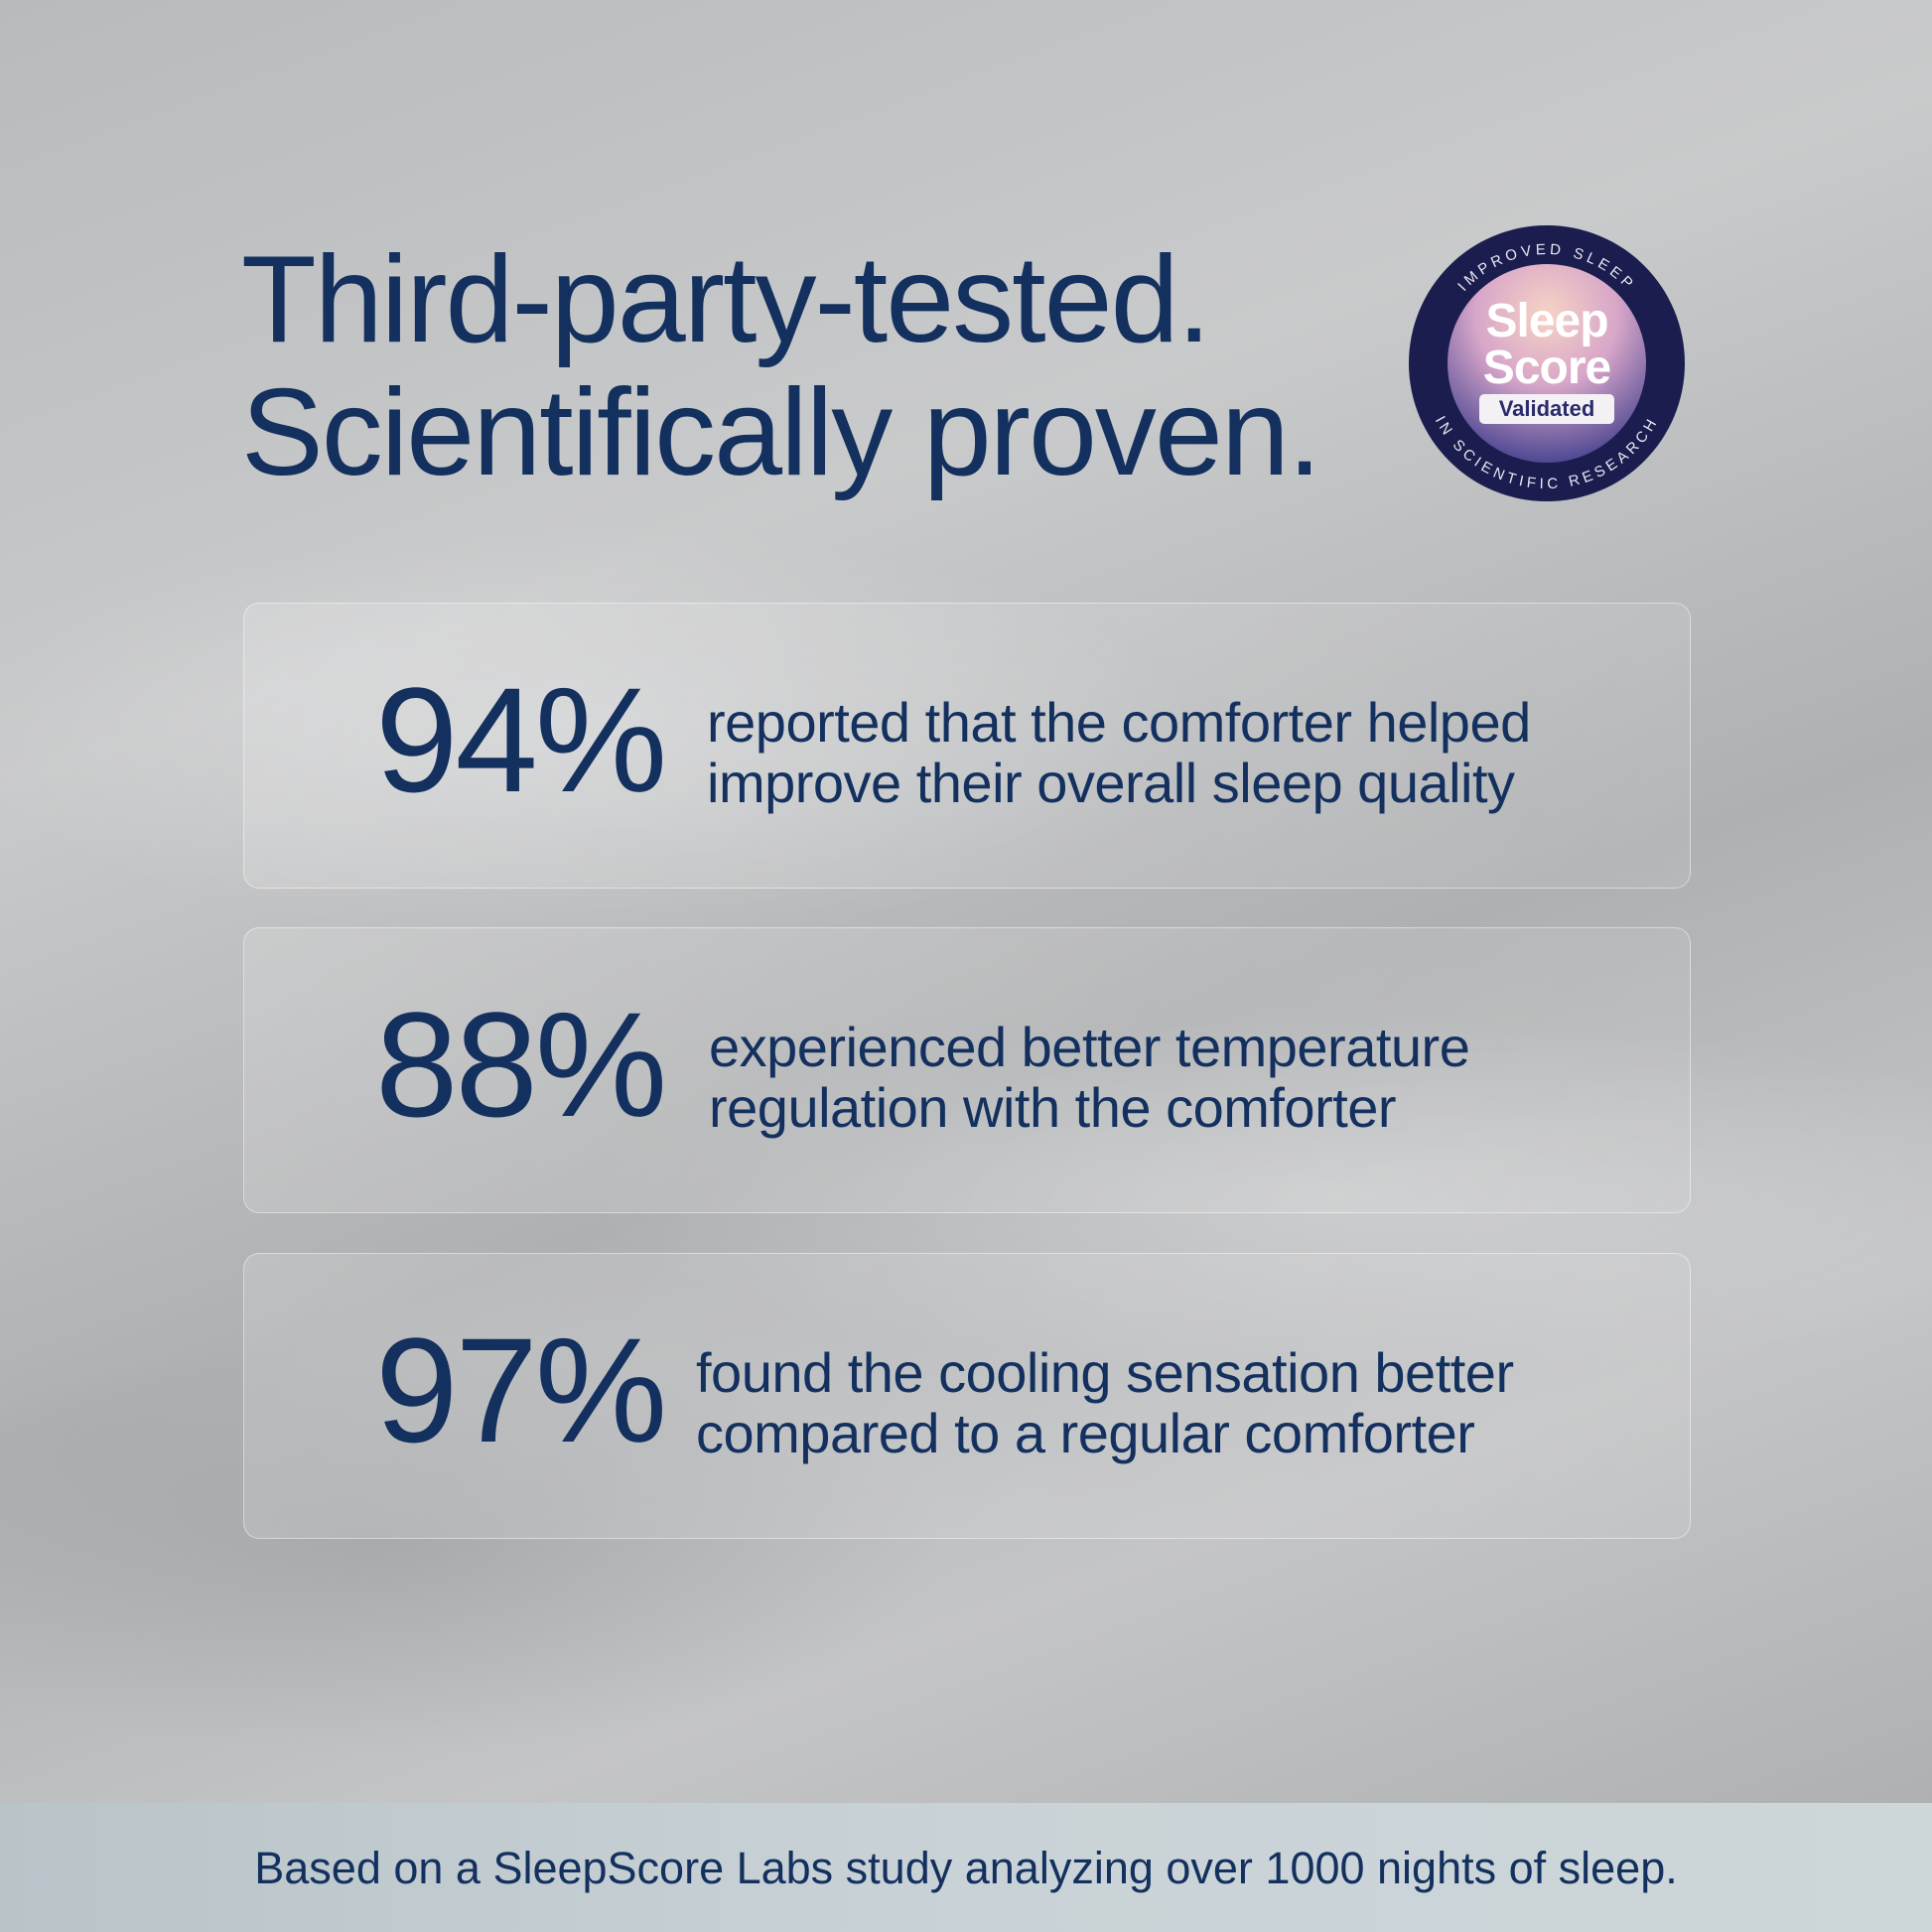 This screenshot has width=1932, height=1932. Describe the element at coordinates (1111, 783) in the screenshot. I see `stat-description: improve their overall sleep quality` at that location.